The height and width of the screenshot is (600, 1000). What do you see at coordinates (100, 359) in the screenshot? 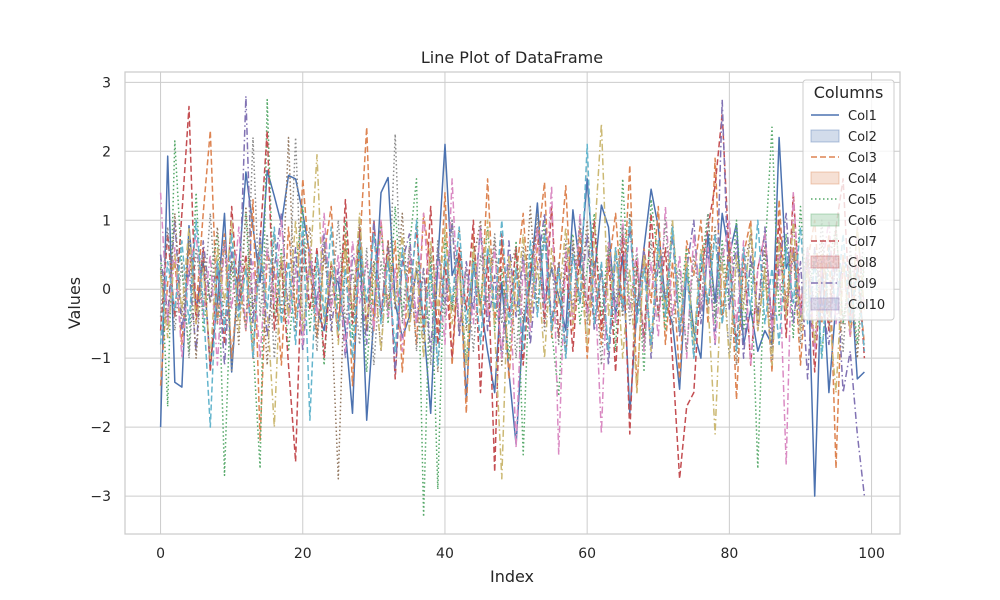
I see `y-tick-label: −1` at bounding box center [100, 359].